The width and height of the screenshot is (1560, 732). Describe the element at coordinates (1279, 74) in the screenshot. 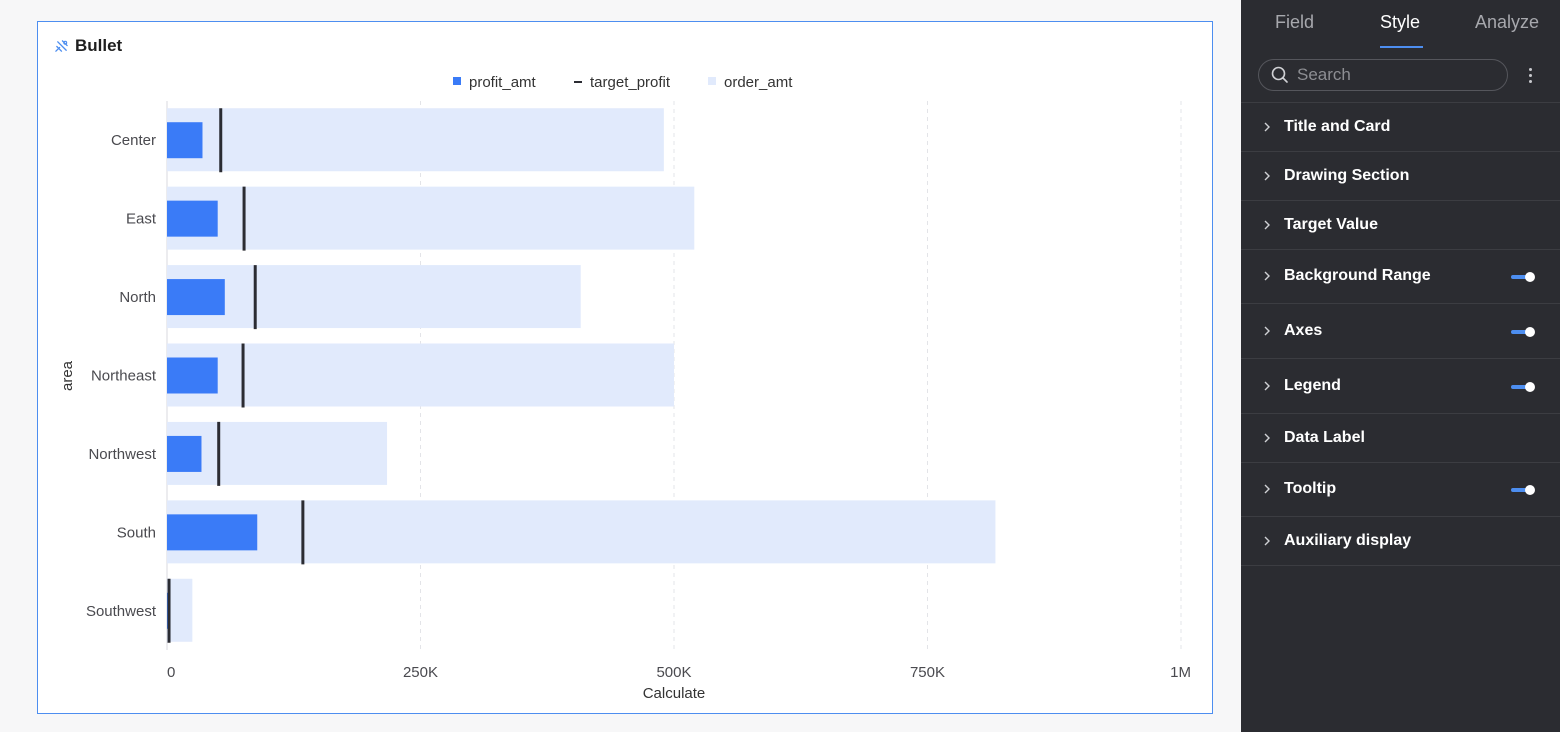

I see `search-icon` at that location.